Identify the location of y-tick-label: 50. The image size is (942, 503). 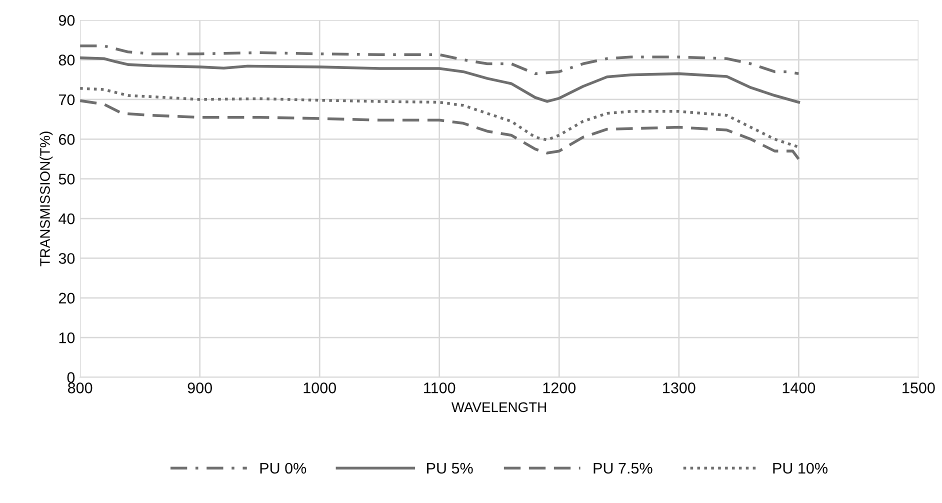
(66, 179).